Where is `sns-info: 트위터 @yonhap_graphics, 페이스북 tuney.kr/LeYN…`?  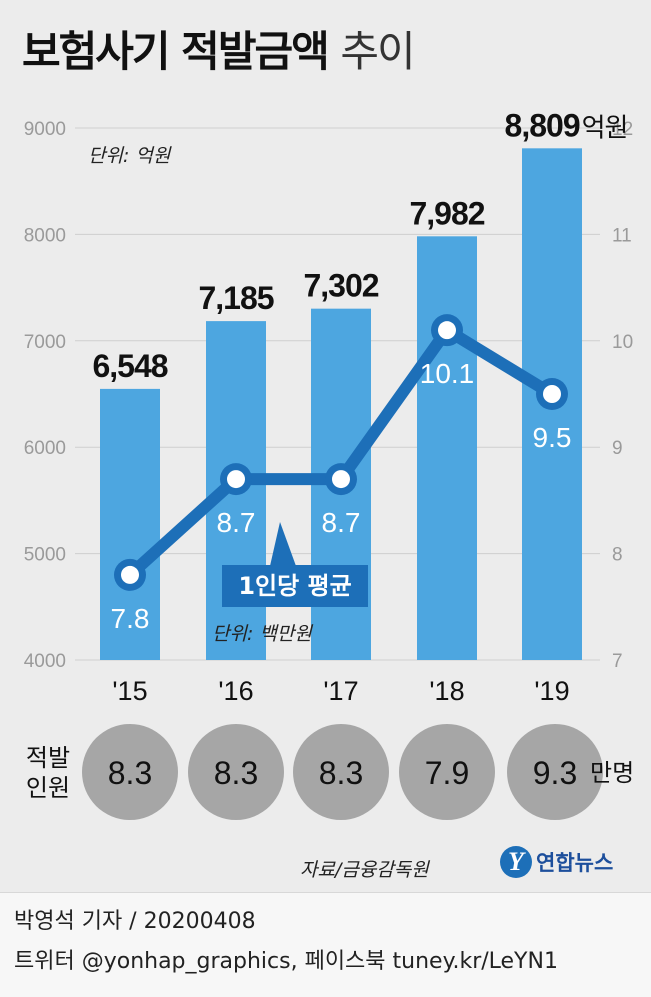 sns-info: 트위터 @yonhap_graphics, 페이스북 tuney.kr/LeYN… is located at coordinates (286, 961).